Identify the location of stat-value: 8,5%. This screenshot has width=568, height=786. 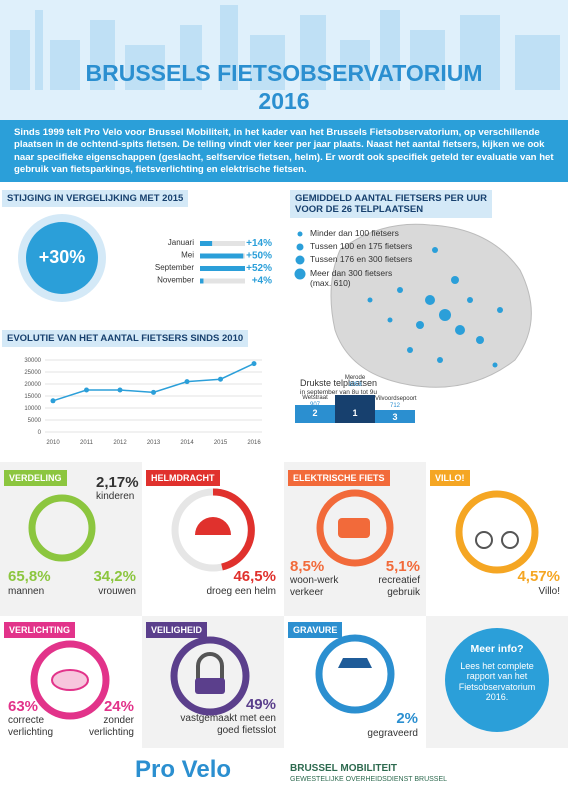
(307, 566).